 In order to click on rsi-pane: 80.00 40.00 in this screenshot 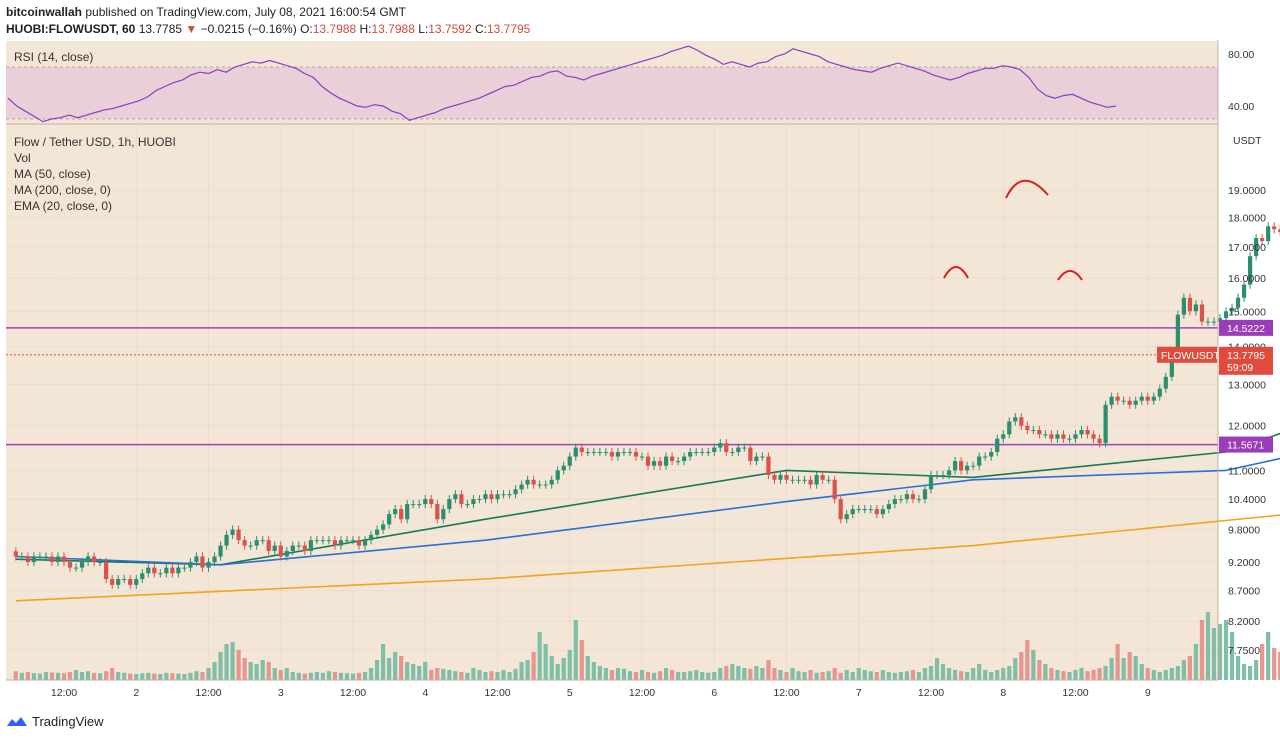, I will do `click(630, 84)`.